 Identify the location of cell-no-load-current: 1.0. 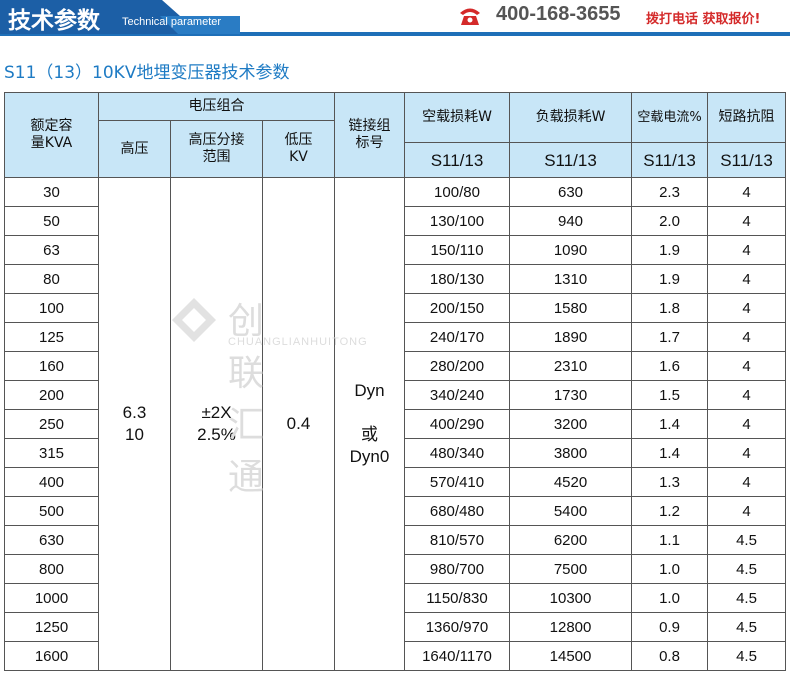
(669, 569).